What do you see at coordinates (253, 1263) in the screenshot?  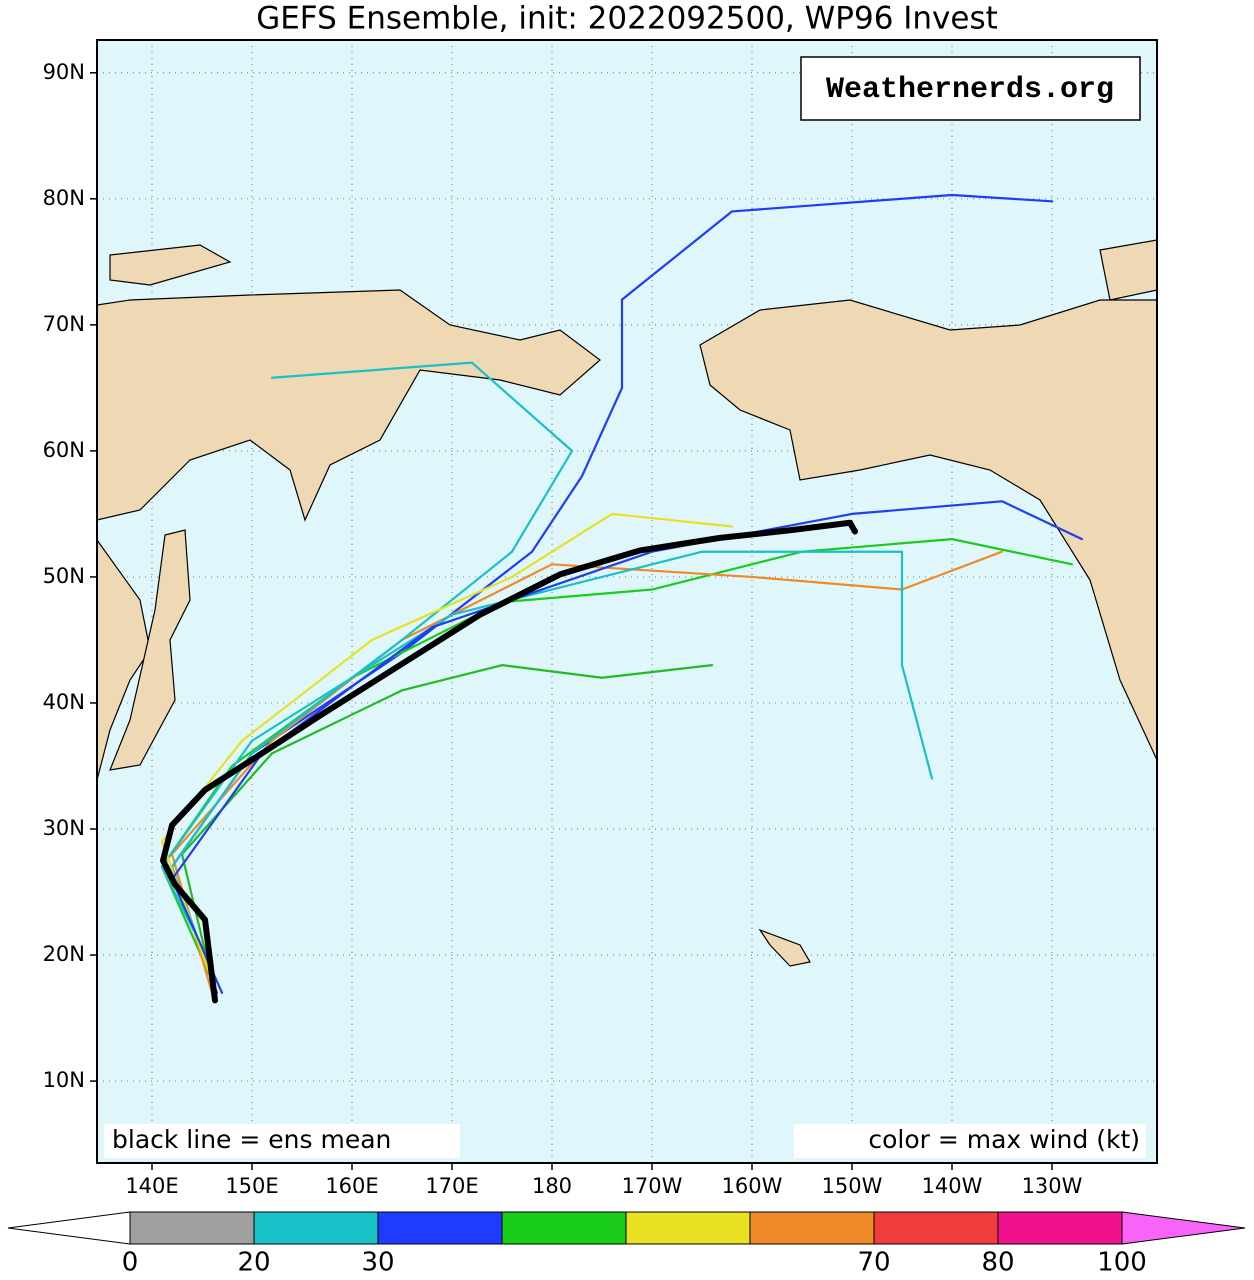 I see `colorbar-label: 20` at bounding box center [253, 1263].